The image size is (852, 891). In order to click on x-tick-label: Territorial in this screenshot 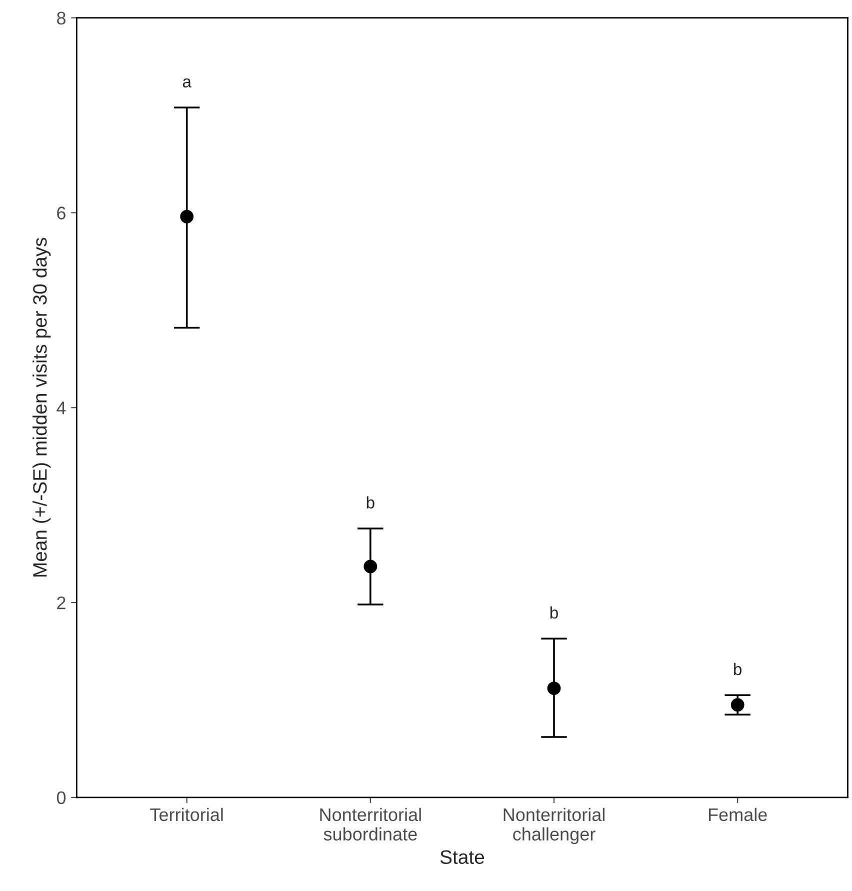, I will do `click(186, 815)`.